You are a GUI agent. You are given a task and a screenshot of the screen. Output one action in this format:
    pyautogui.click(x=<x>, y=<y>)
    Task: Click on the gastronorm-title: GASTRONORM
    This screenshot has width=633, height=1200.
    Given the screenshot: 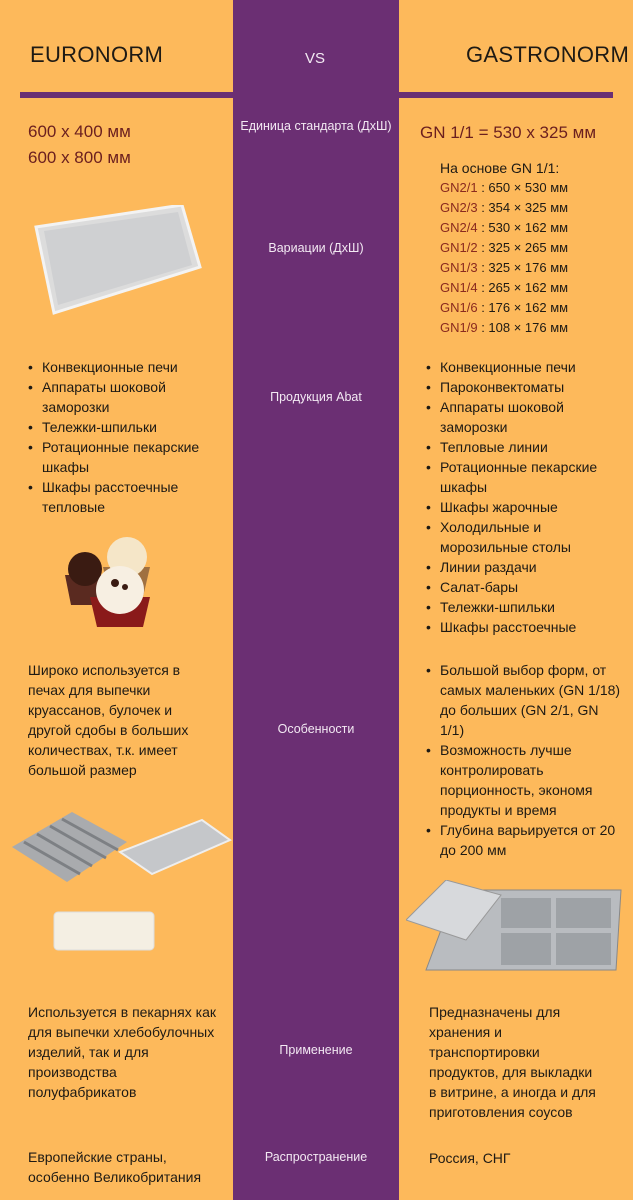 What is the action you would take?
    pyautogui.click(x=548, y=54)
    